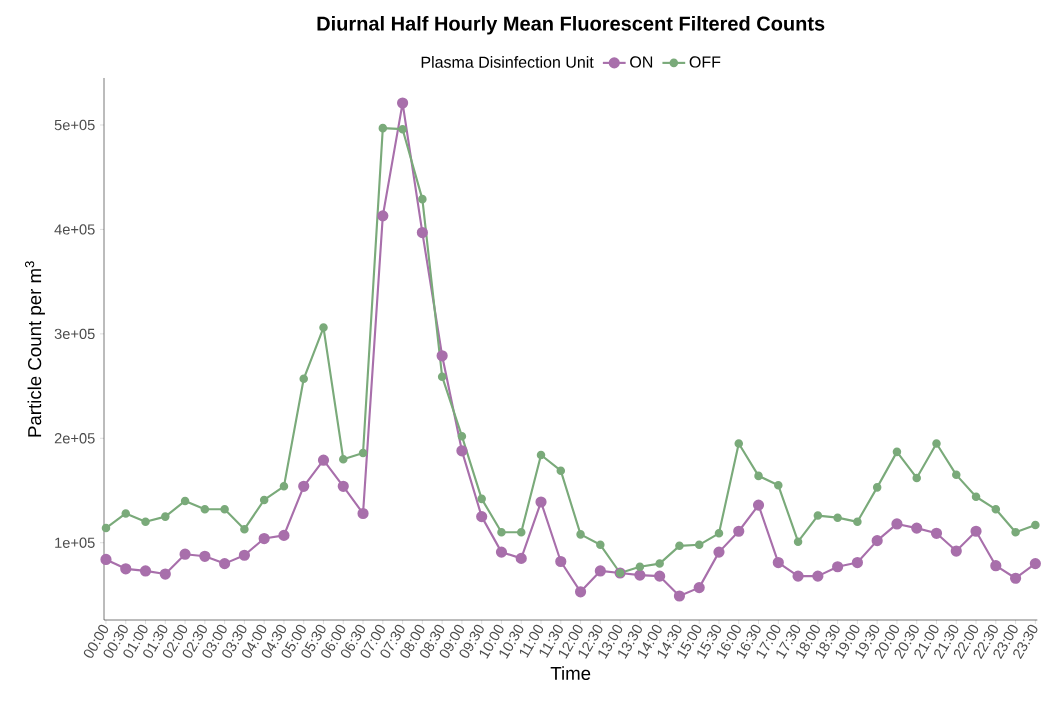 The height and width of the screenshot is (704, 1060). I want to click on y-tick-label: 3e+05, so click(74, 334).